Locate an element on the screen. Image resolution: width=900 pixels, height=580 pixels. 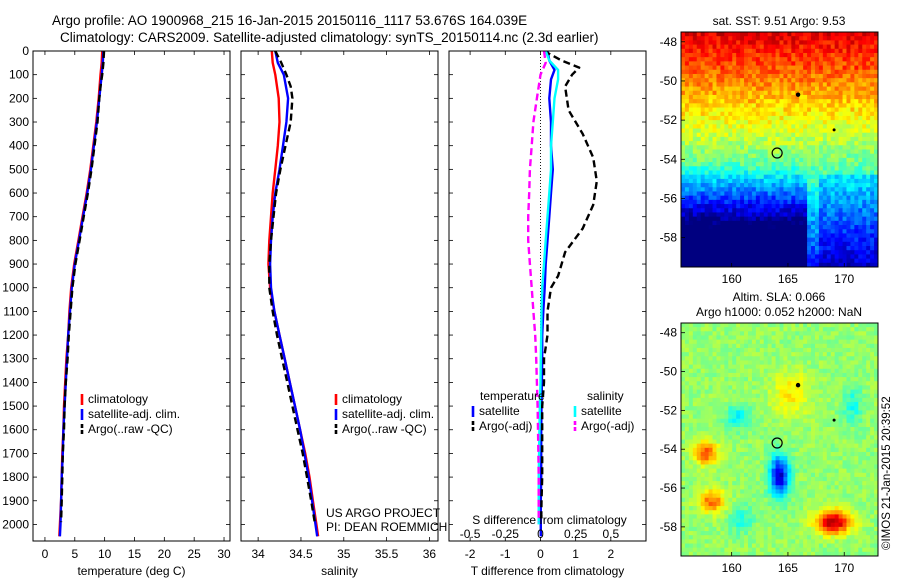
salinity-xtick-label: 34.5 is located at coordinates (301, 554).